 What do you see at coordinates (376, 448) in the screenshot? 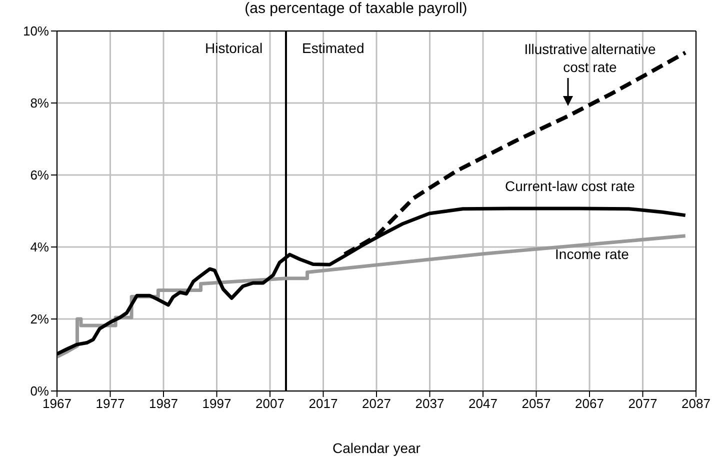
I see `x-axis-title: Calendar year` at bounding box center [376, 448].